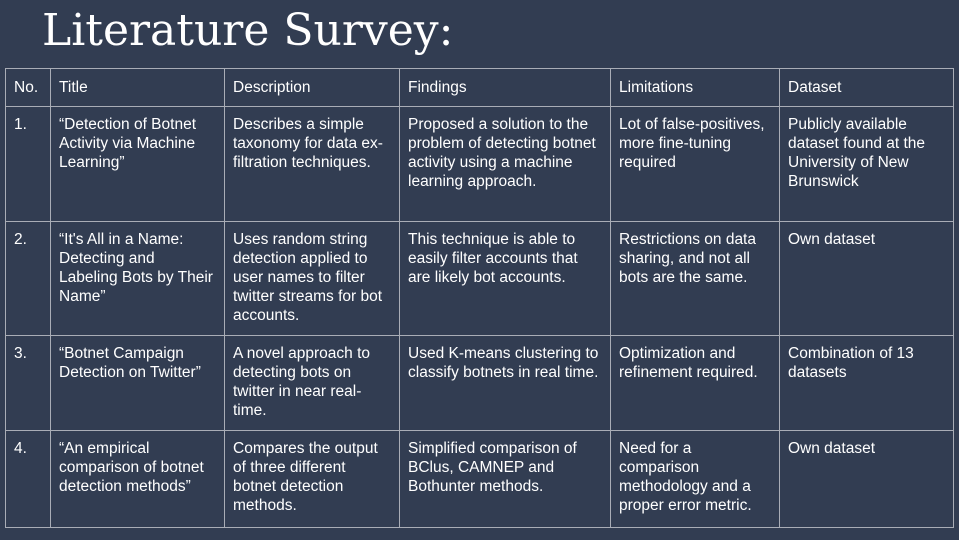 The image size is (959, 540). What do you see at coordinates (248, 30) in the screenshot?
I see `slide-title: Literature Survey:` at bounding box center [248, 30].